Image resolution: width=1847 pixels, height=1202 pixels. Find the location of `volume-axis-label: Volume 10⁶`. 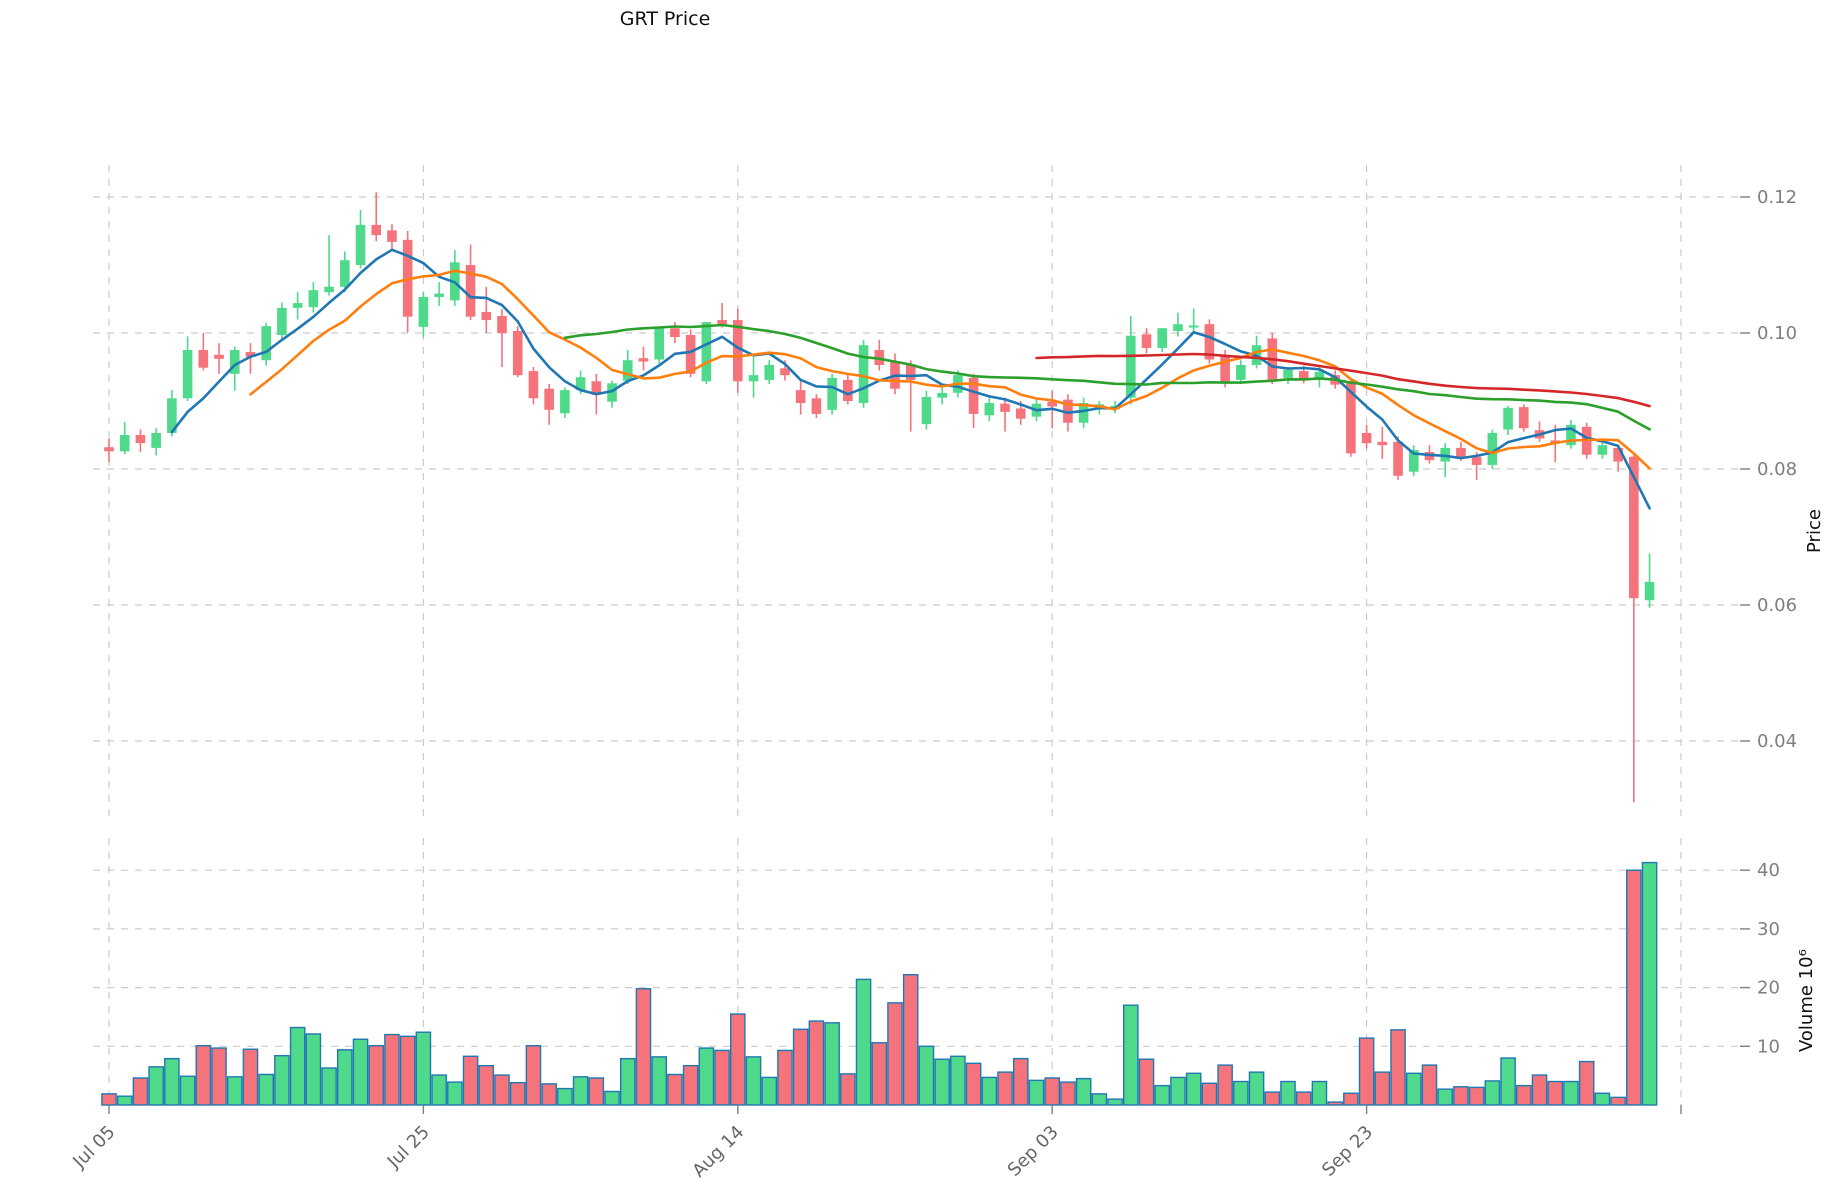

volume-axis-label: Volume 10⁶ is located at coordinates (1806, 1000).